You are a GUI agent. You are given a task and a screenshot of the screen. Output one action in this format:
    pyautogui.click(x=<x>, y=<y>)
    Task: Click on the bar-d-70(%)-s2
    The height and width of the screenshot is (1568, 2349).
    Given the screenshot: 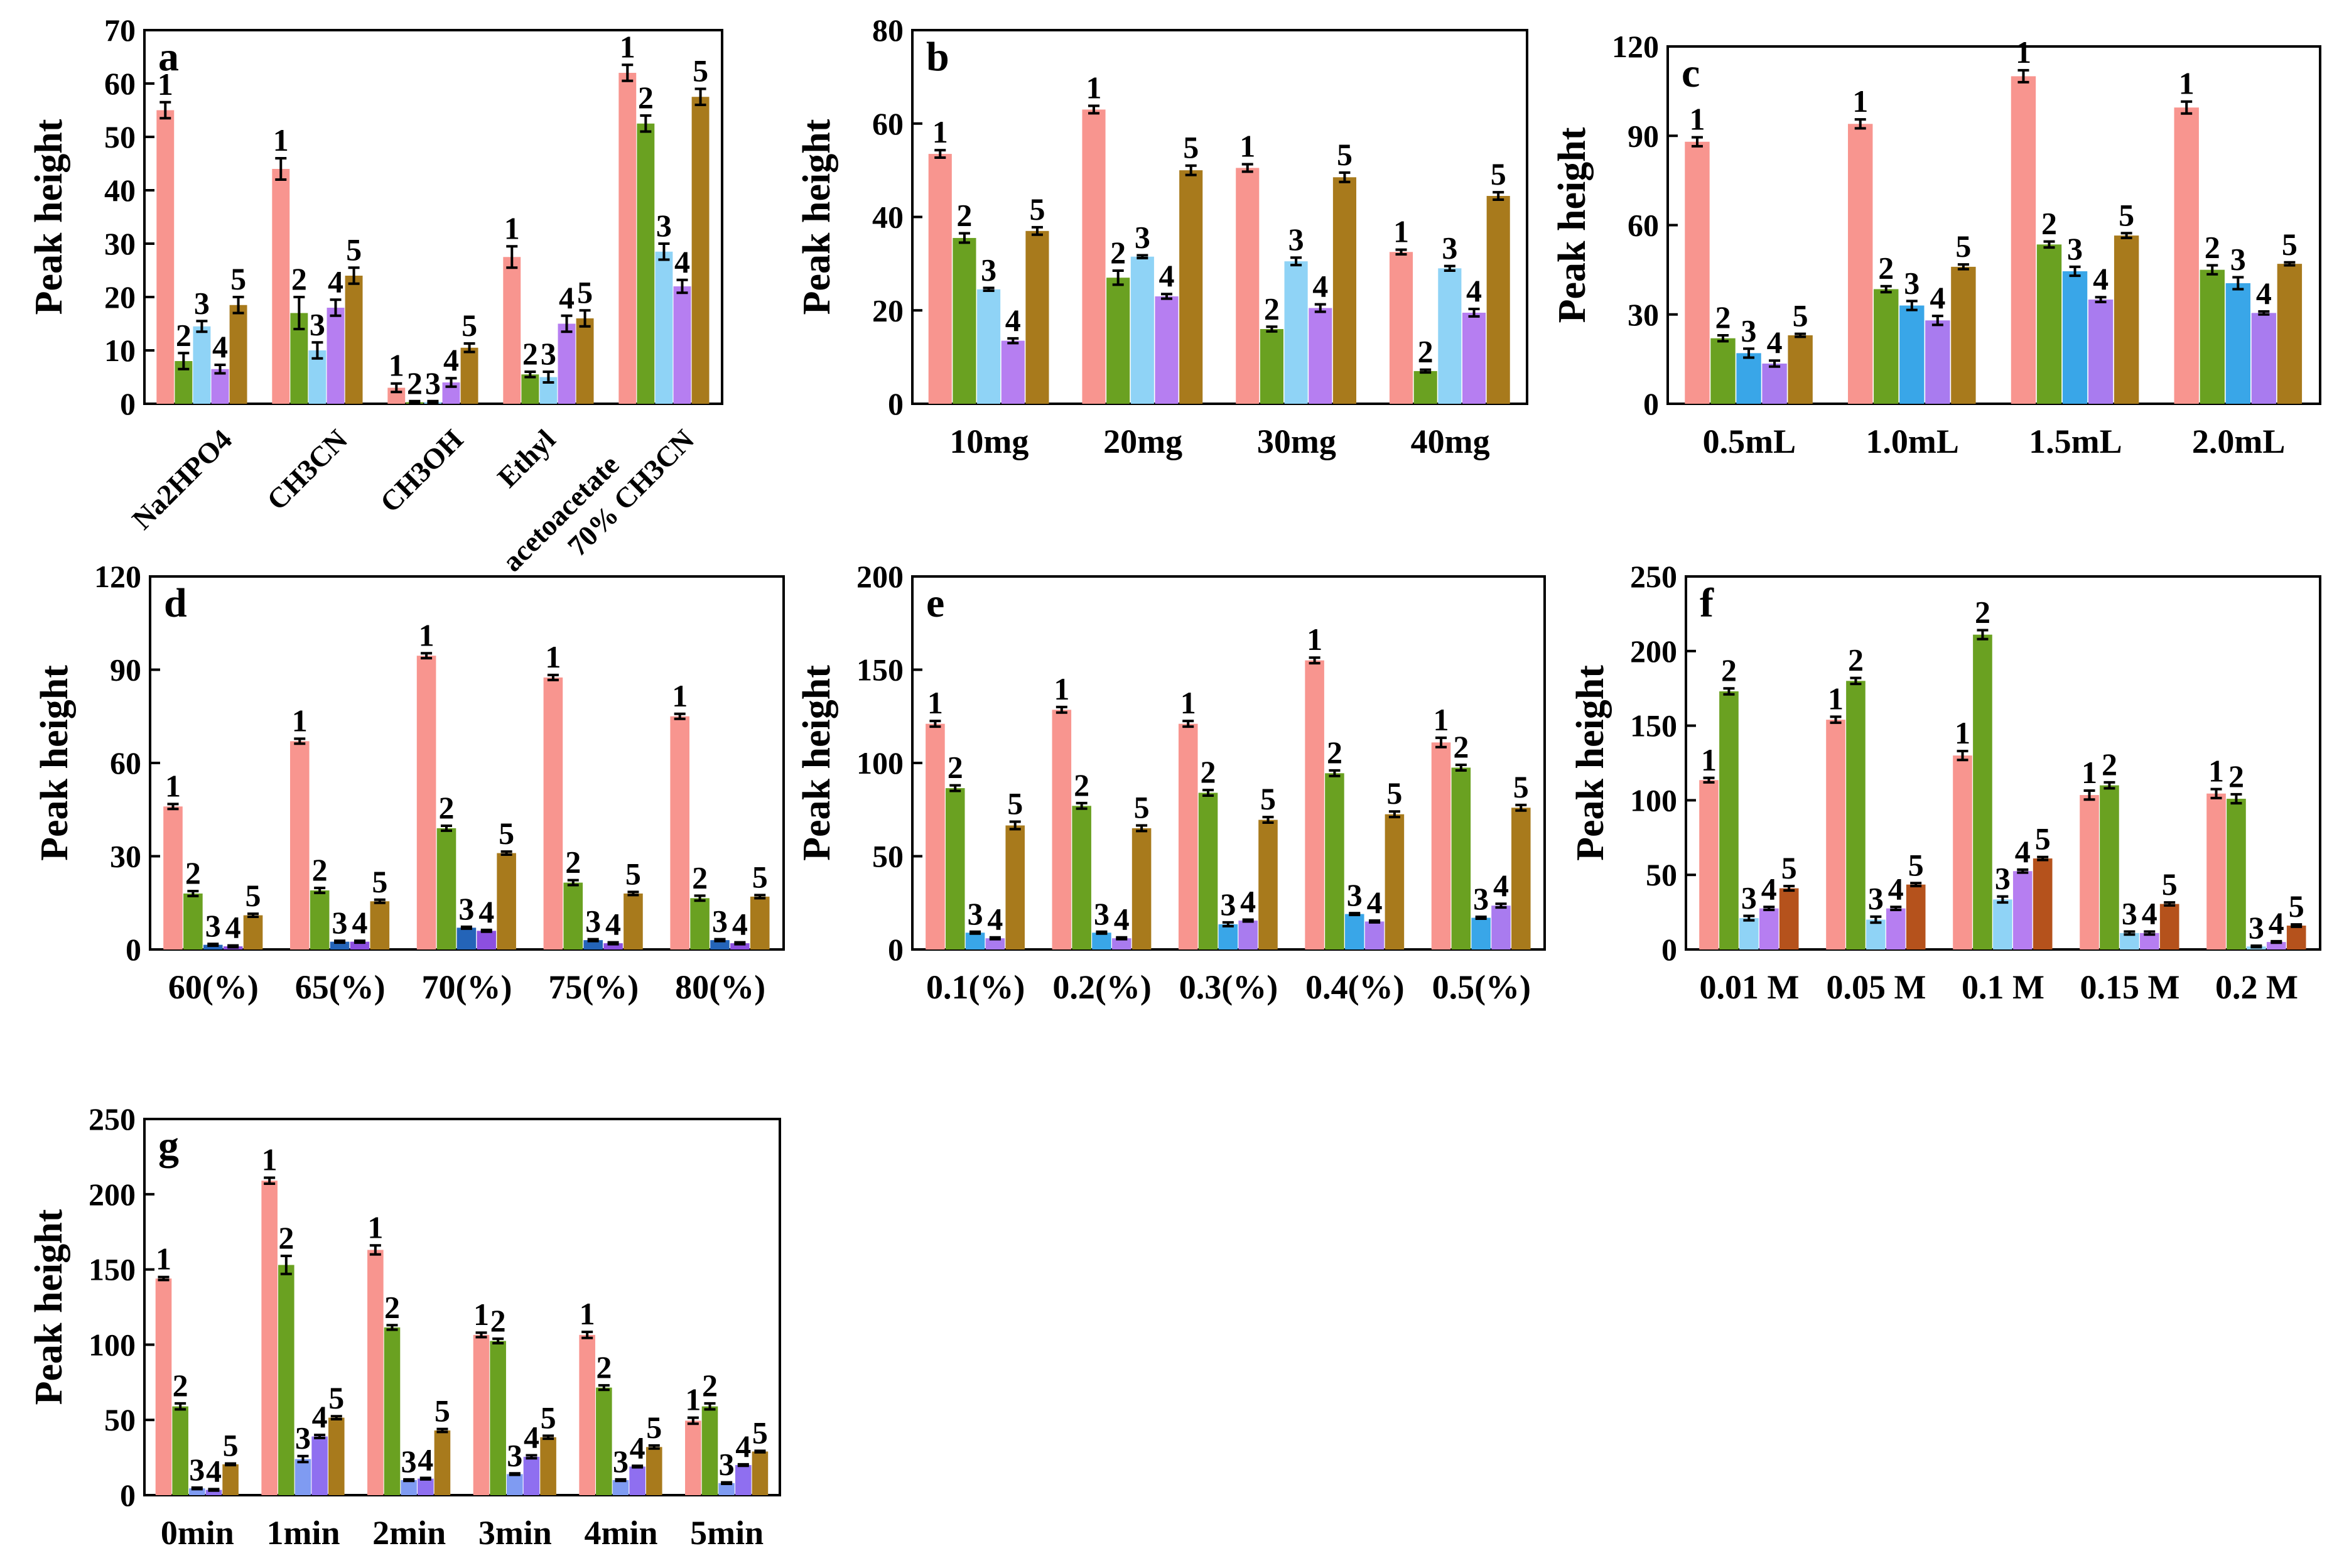 What is the action you would take?
    pyautogui.click(x=446, y=888)
    